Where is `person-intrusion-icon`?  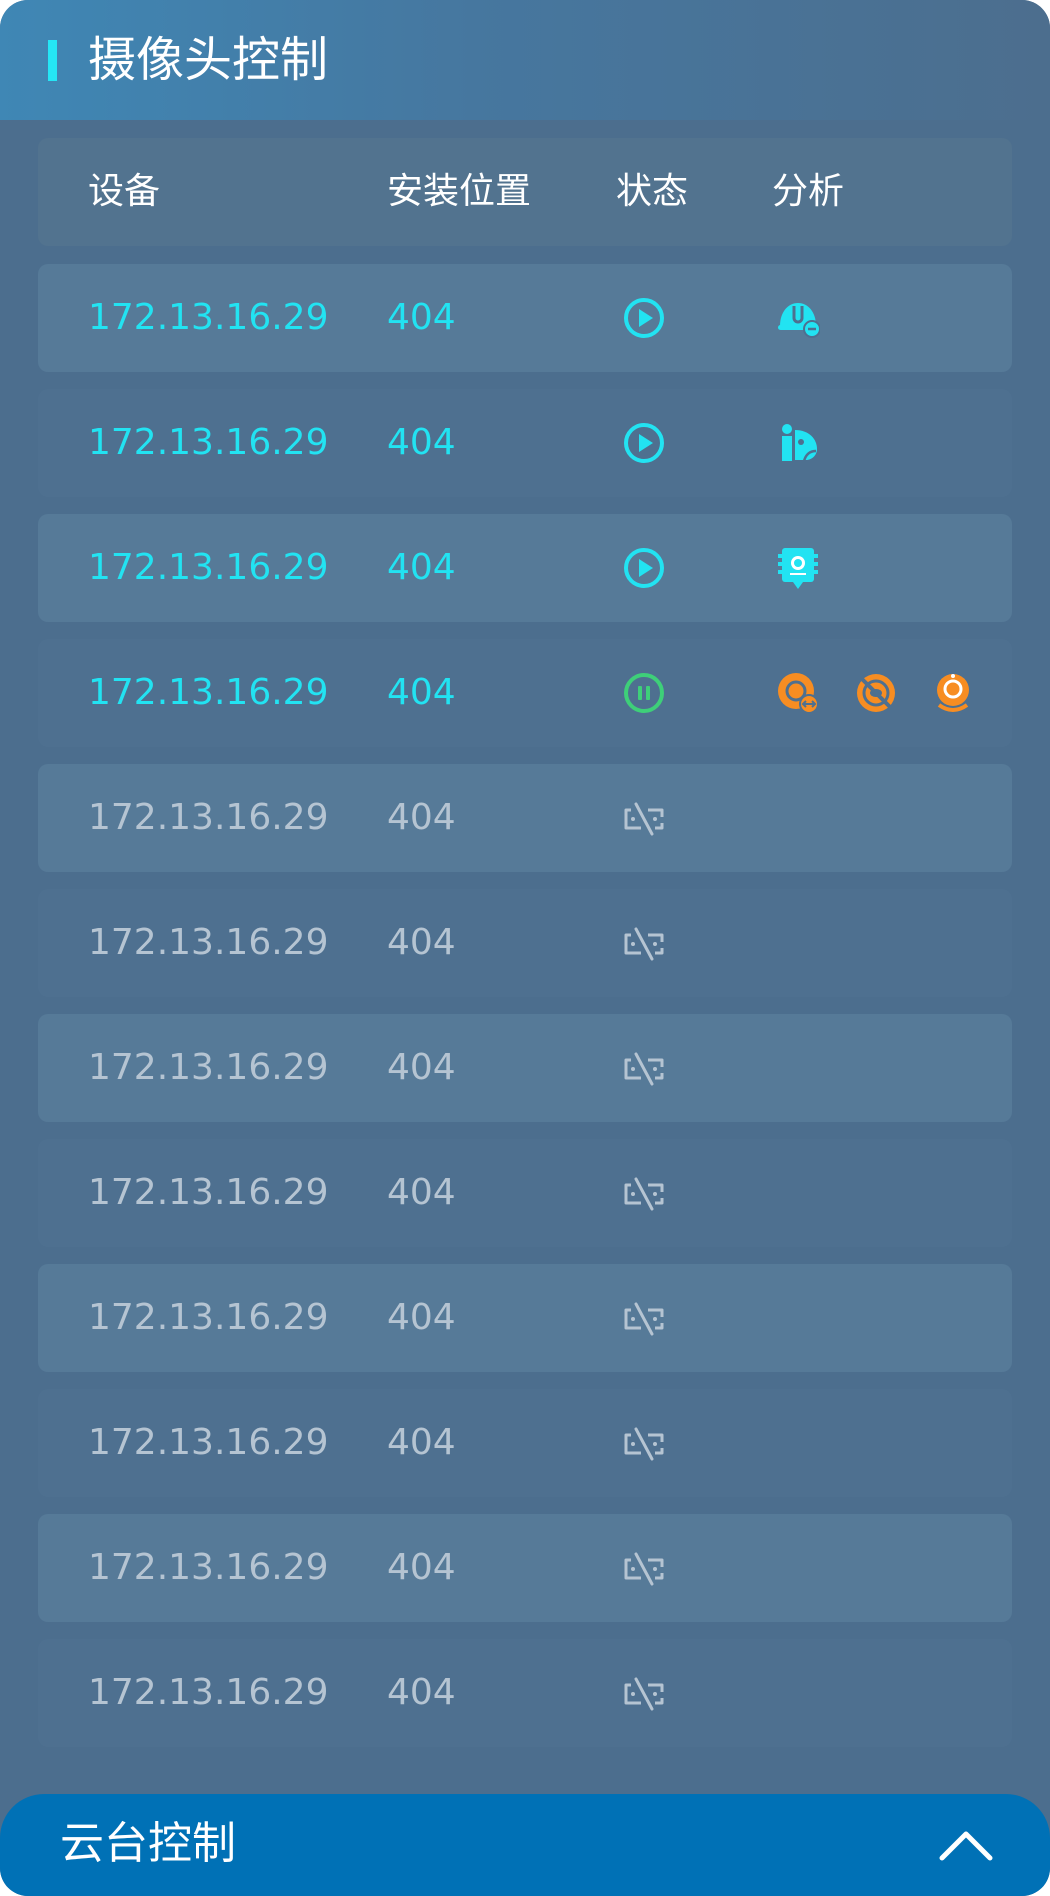 person-intrusion-icon is located at coordinates (798, 443).